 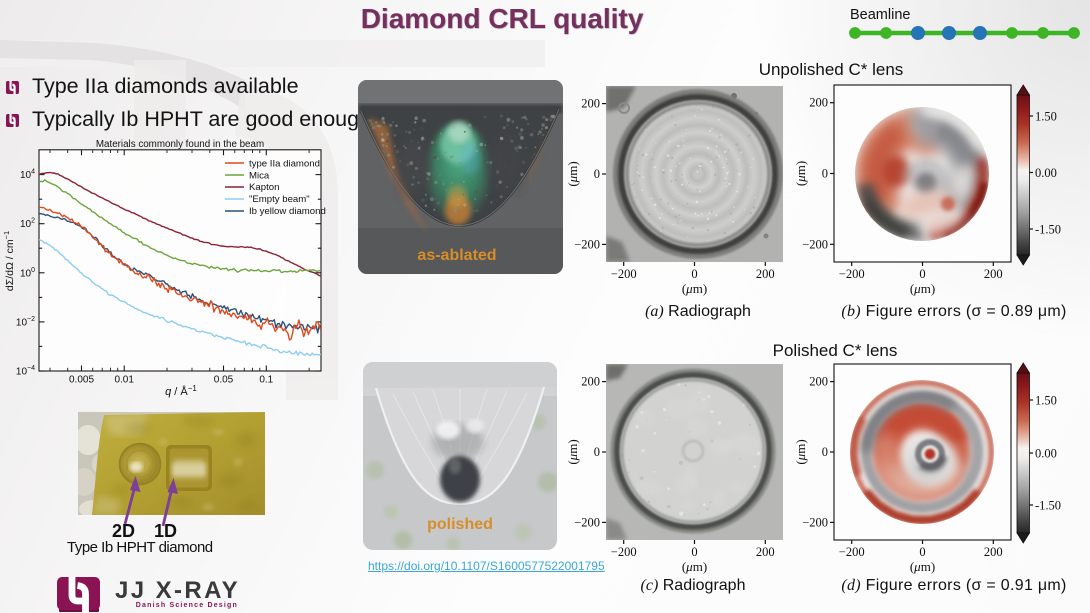 I want to click on svg-text: 0.1, so click(x=266, y=380).